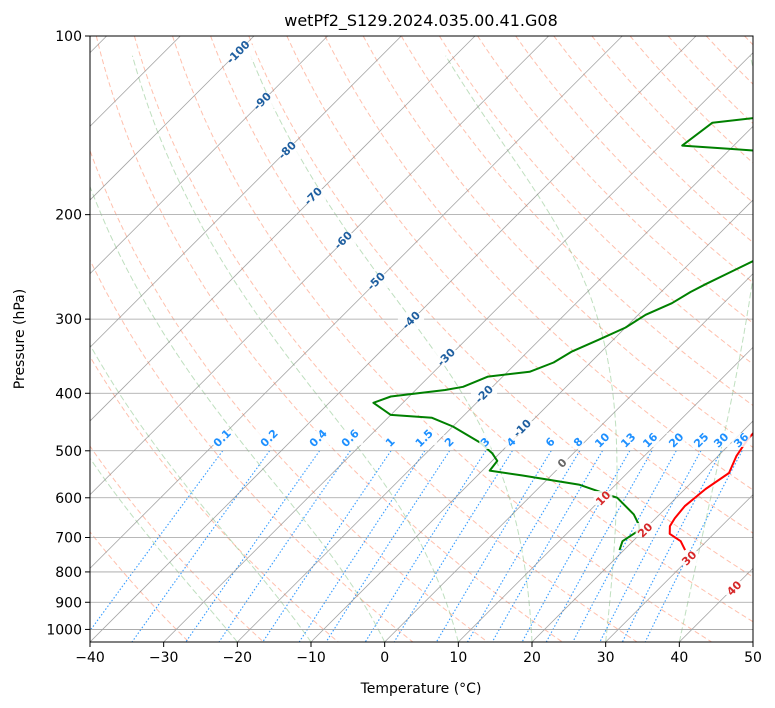  I want to click on y-axis-title: Pressure (hPa), so click(20, 339).